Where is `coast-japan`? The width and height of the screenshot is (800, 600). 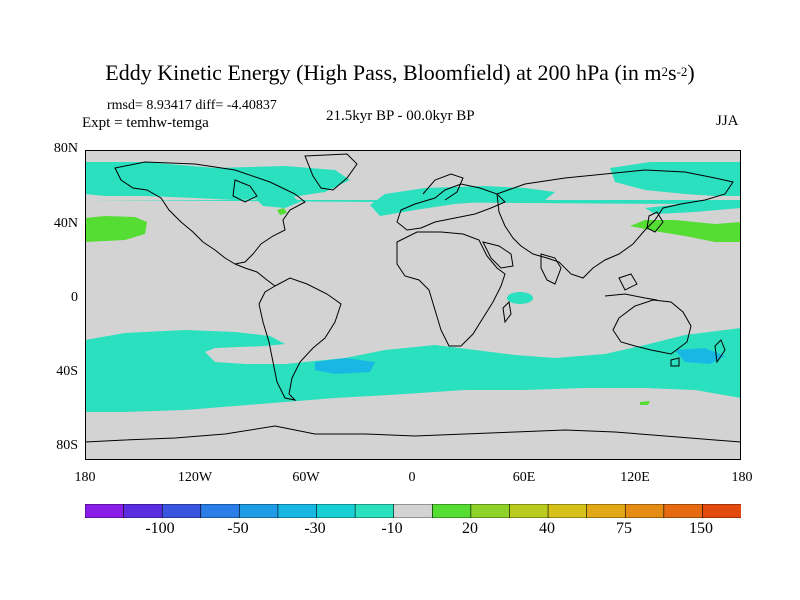 coast-japan is located at coordinates (655, 222).